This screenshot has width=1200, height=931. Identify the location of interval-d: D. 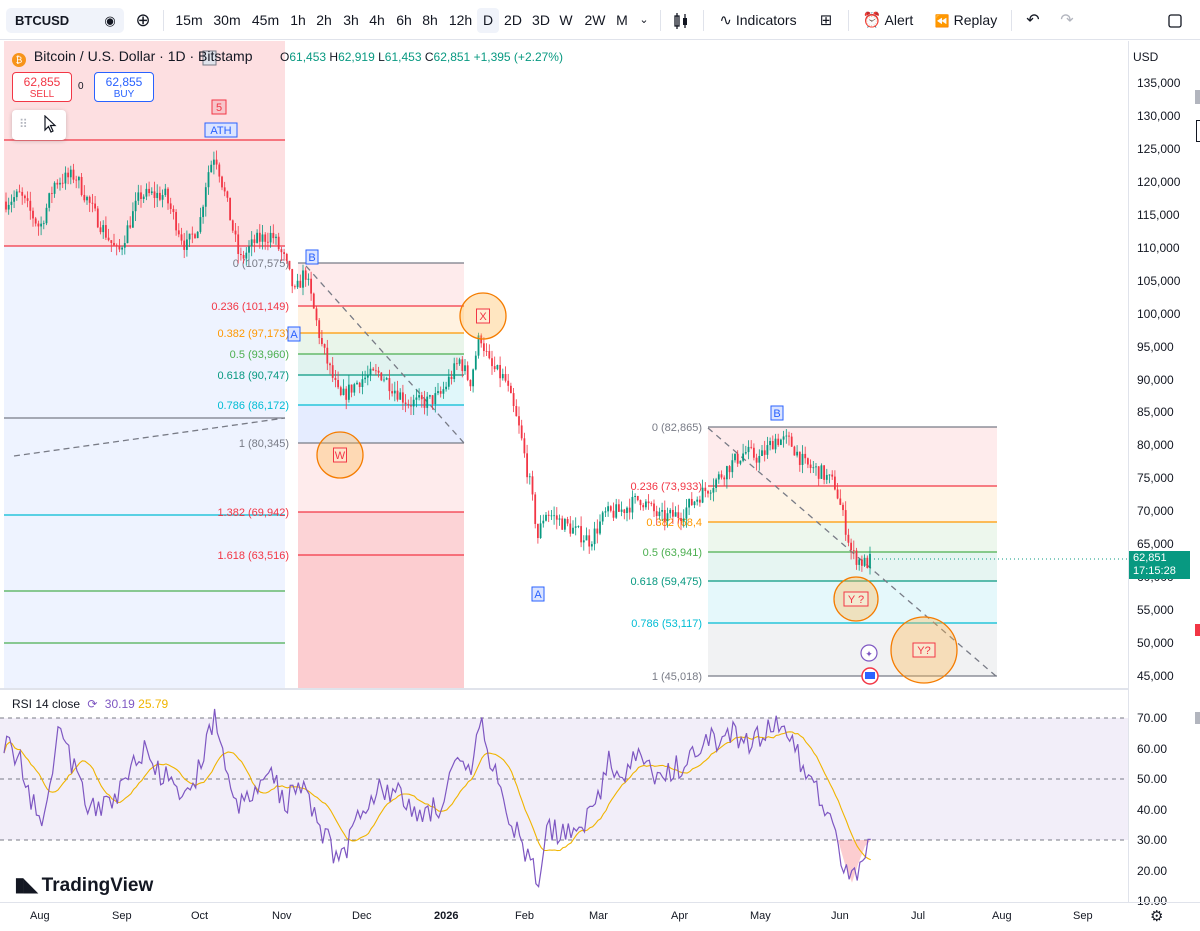
(488, 20).